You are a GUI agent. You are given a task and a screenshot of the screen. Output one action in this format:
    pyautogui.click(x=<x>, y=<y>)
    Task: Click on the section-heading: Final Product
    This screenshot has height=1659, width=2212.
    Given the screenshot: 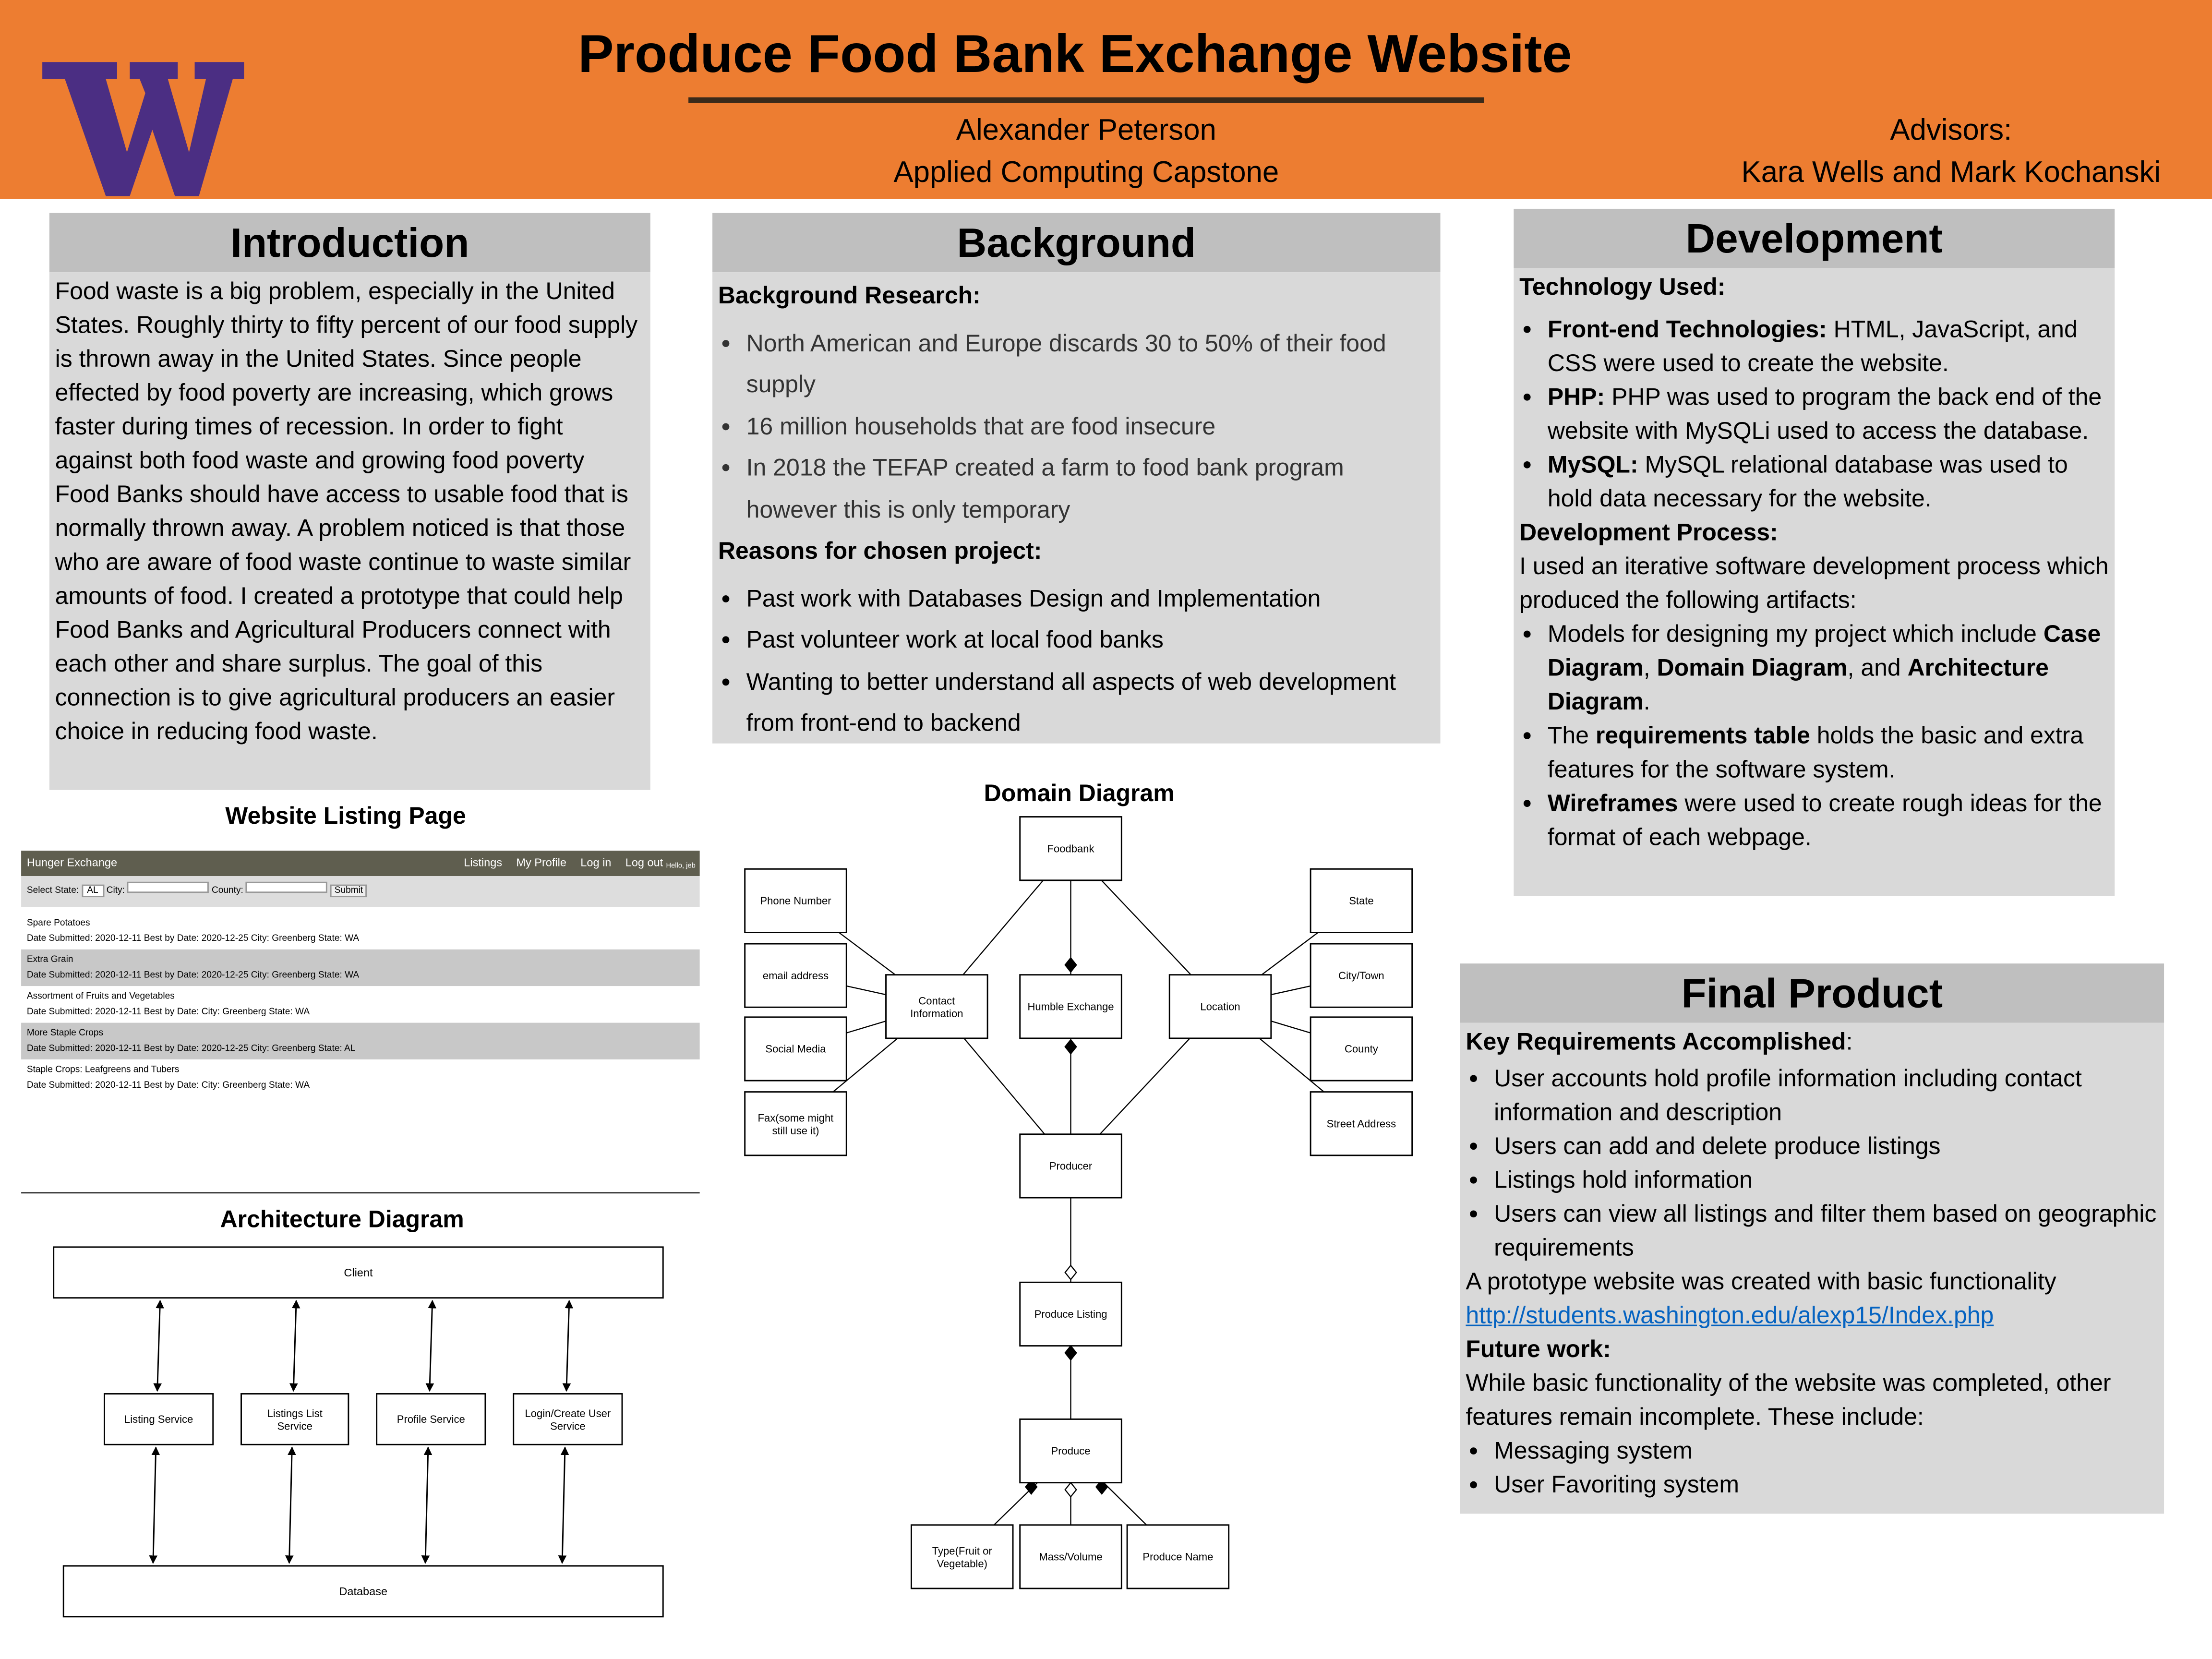 What is the action you would take?
    pyautogui.click(x=1812, y=993)
    